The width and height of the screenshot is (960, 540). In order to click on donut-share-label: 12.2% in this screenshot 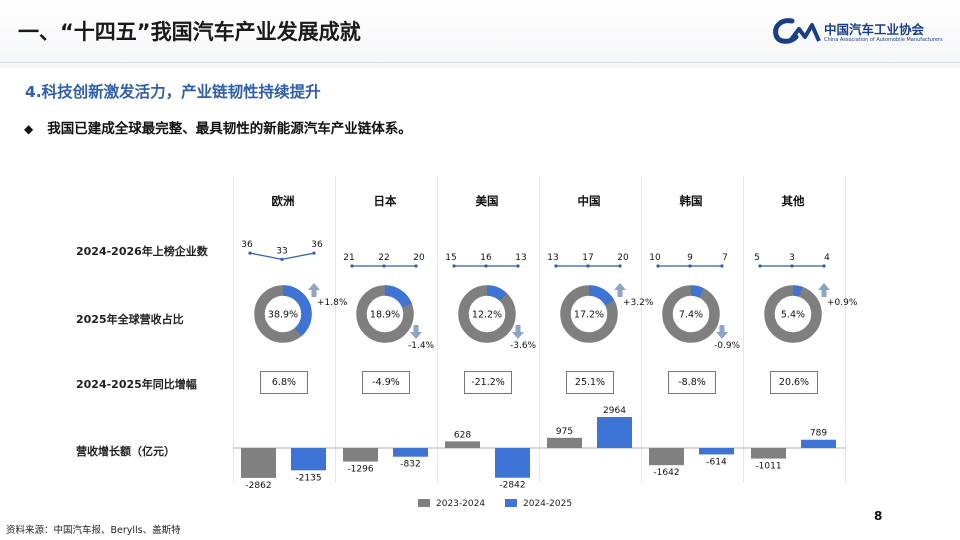, I will do `click(487, 315)`.